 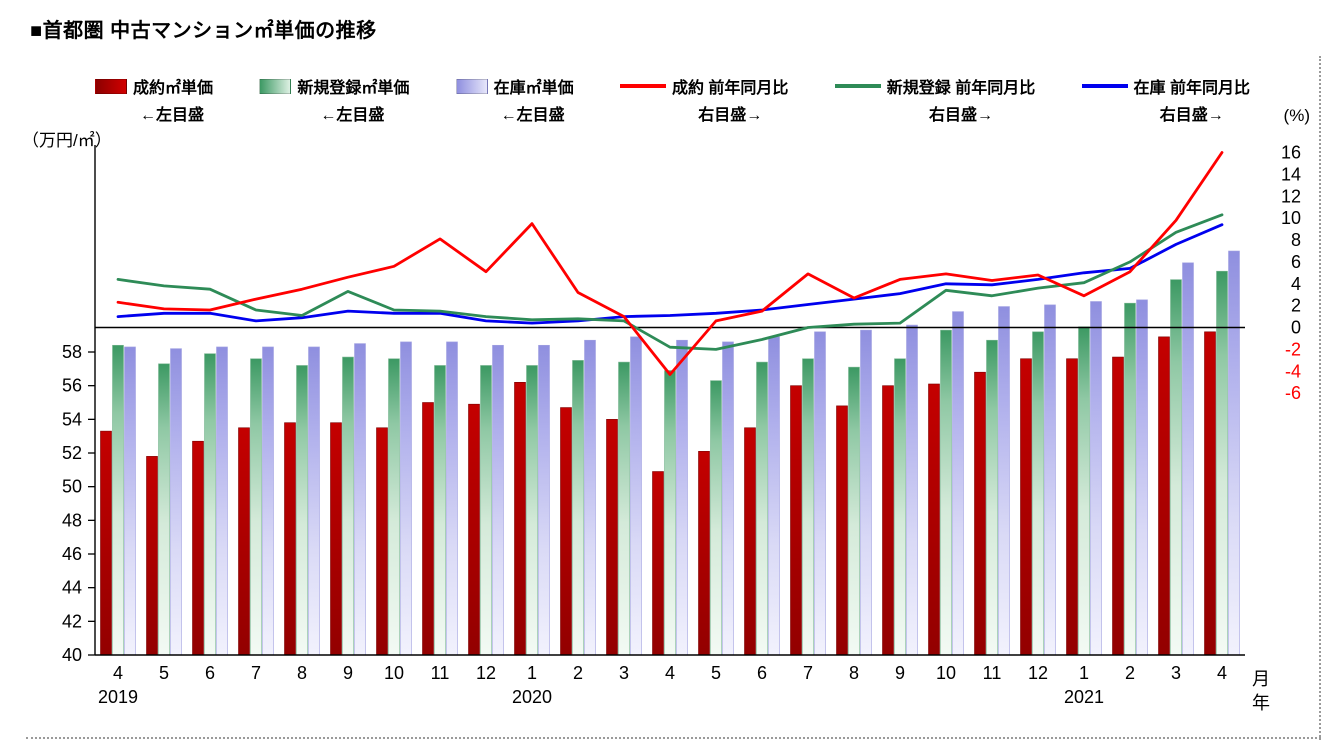 I want to click on x-axis-month-labels: 4 5 6 7 8 9 10 11 12 1 2 3 4 5 6 7 8 9 10 11 12 1 2 3 4, so click(x=670, y=673).